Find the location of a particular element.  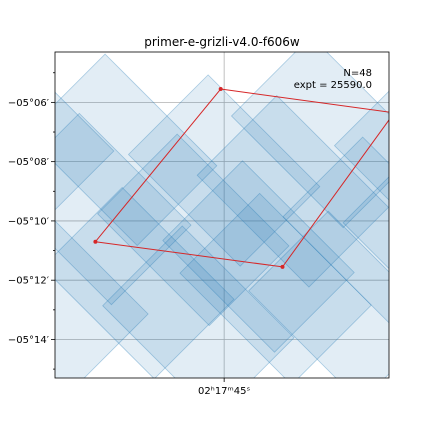

y-tick-label: −05°10′ is located at coordinates (29, 221).